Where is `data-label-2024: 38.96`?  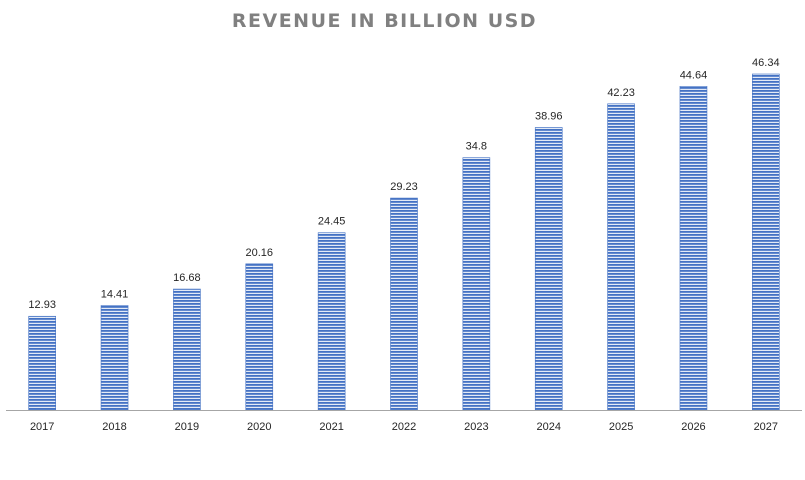 data-label-2024: 38.96 is located at coordinates (549, 117).